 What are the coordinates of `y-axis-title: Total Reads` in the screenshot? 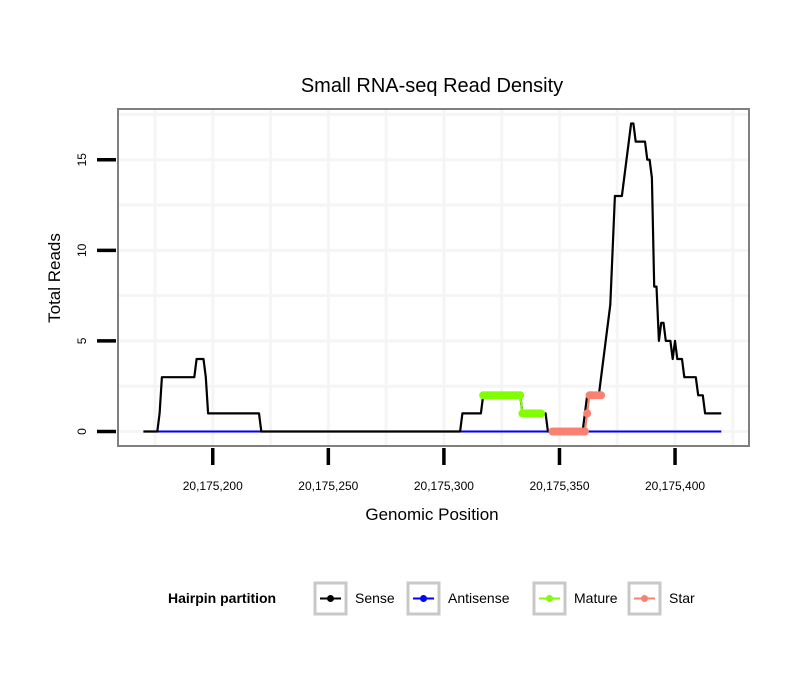 It's located at (54, 278).